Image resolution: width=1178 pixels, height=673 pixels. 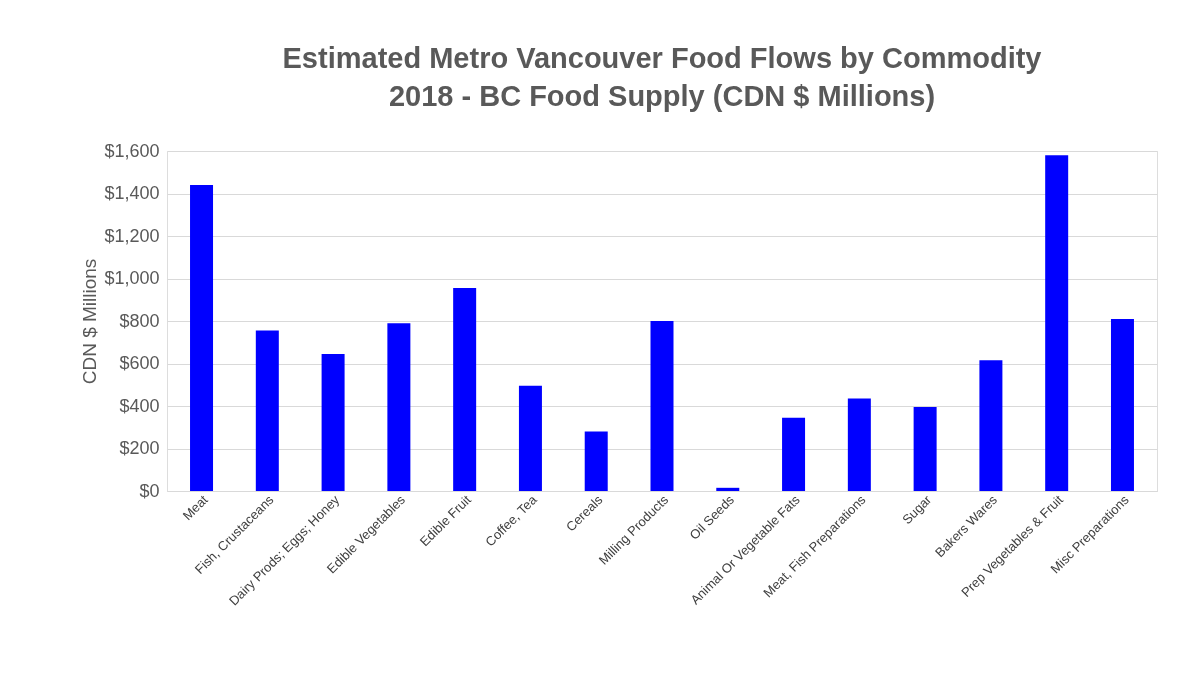 I want to click on y-tick-label: $400, so click(x=139, y=405).